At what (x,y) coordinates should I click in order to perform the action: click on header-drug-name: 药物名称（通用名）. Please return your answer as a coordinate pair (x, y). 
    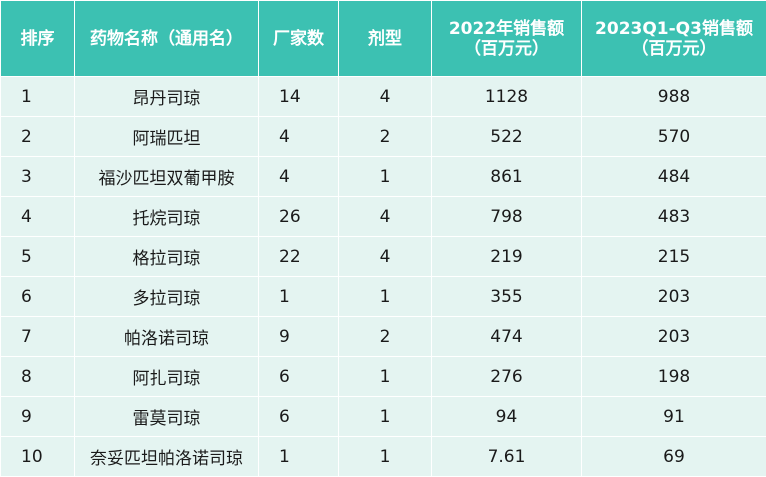
    Looking at the image, I should click on (167, 39).